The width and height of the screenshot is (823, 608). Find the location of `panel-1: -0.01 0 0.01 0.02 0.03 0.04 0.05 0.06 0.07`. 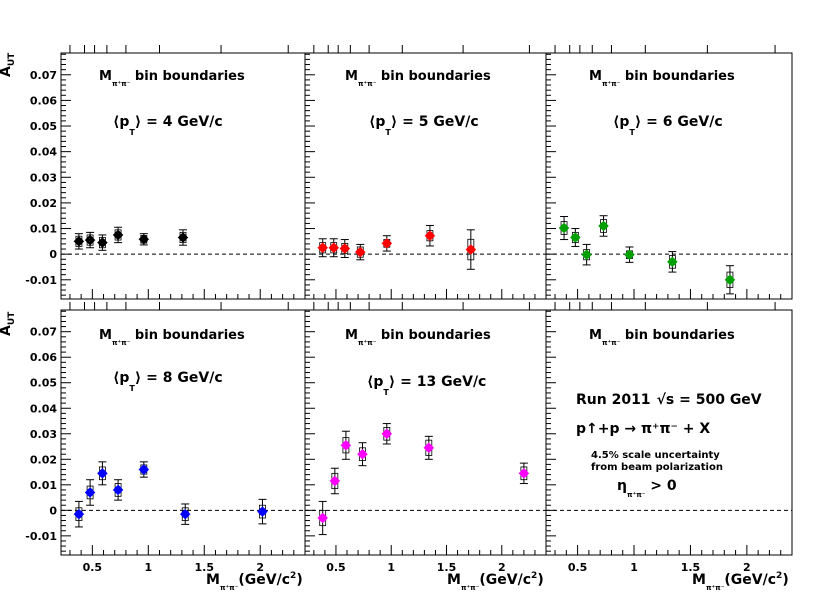

panel-1: -0.01 0 0.01 0.02 0.03 0.04 0.05 0.06 0.07 is located at coordinates (165, 172).